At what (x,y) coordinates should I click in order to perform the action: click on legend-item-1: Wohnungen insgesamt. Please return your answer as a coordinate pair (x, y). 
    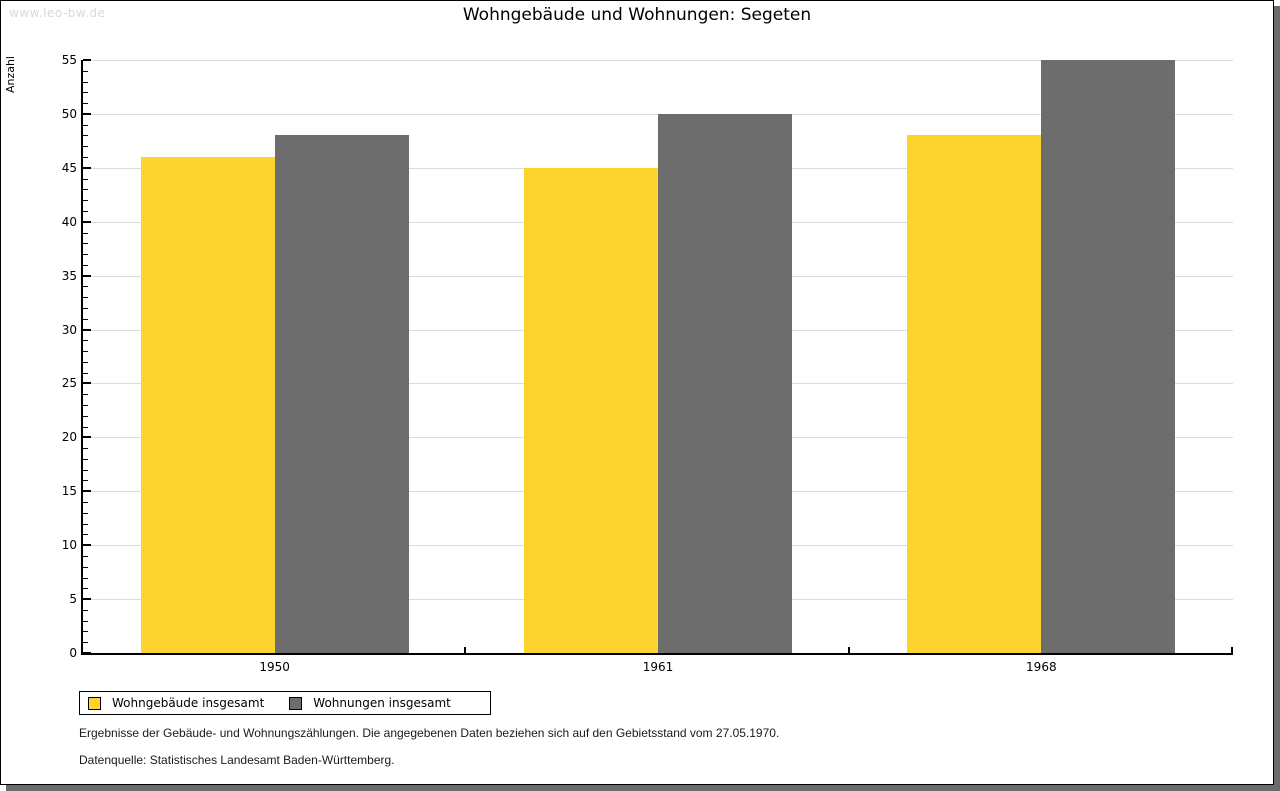
    Looking at the image, I should click on (370, 703).